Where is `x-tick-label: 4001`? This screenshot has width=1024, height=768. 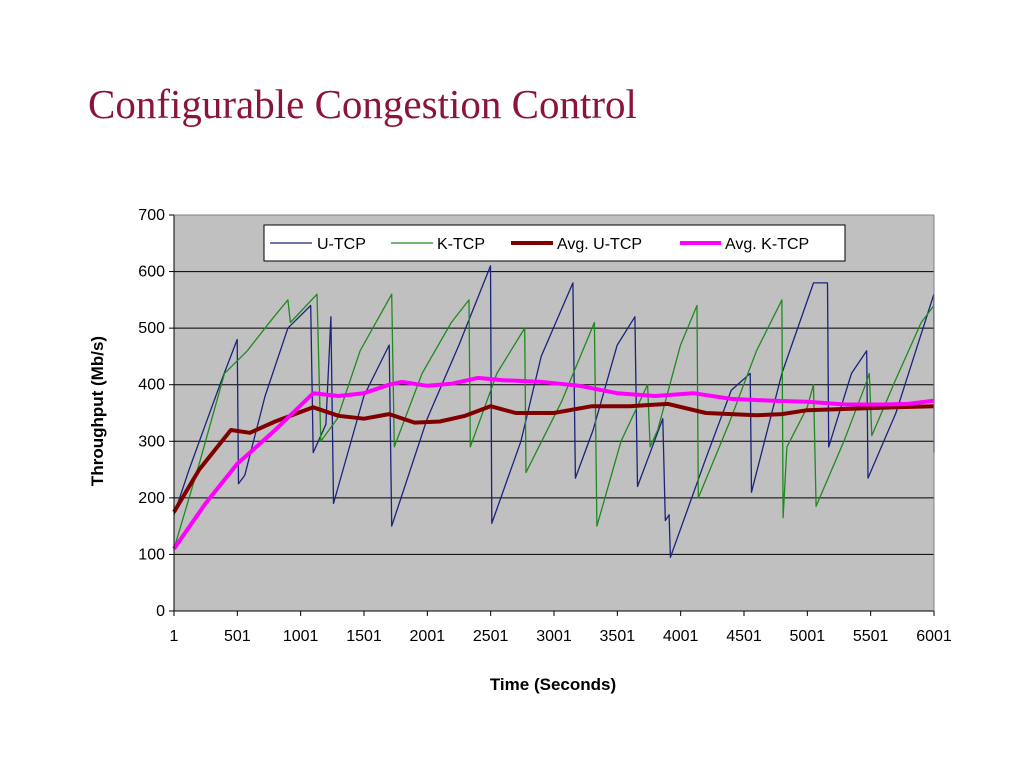 x-tick-label: 4001 is located at coordinates (681, 636).